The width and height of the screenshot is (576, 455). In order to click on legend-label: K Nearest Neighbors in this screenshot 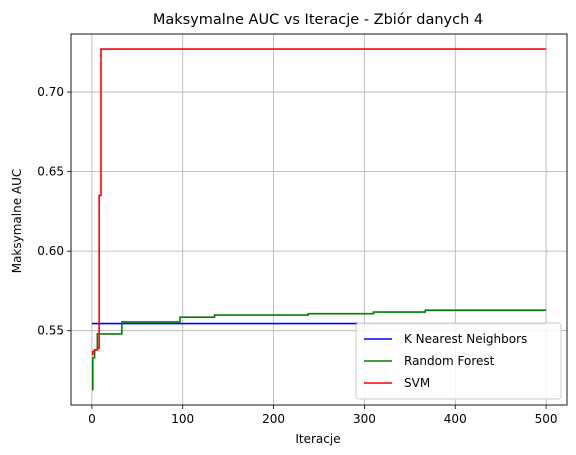, I will do `click(465, 339)`.